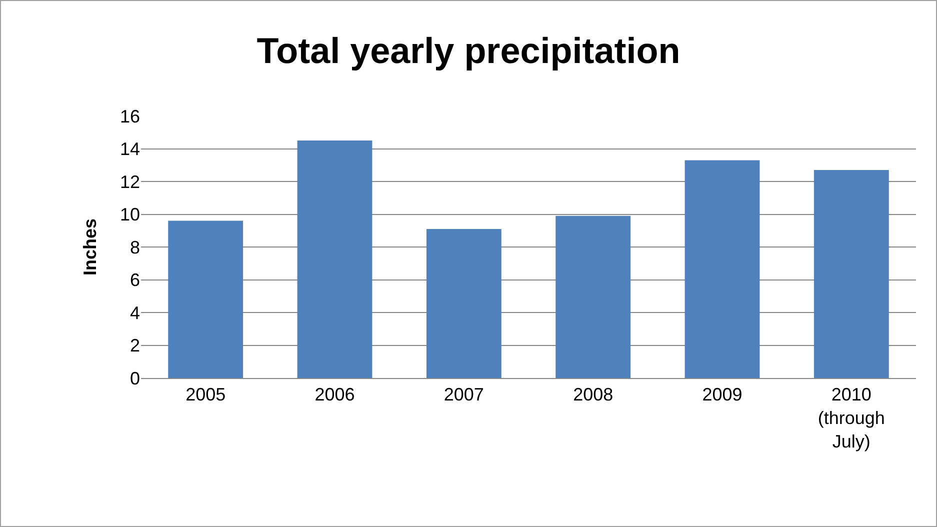  What do you see at coordinates (334, 394) in the screenshot?
I see `x-tick-label: 2006` at bounding box center [334, 394].